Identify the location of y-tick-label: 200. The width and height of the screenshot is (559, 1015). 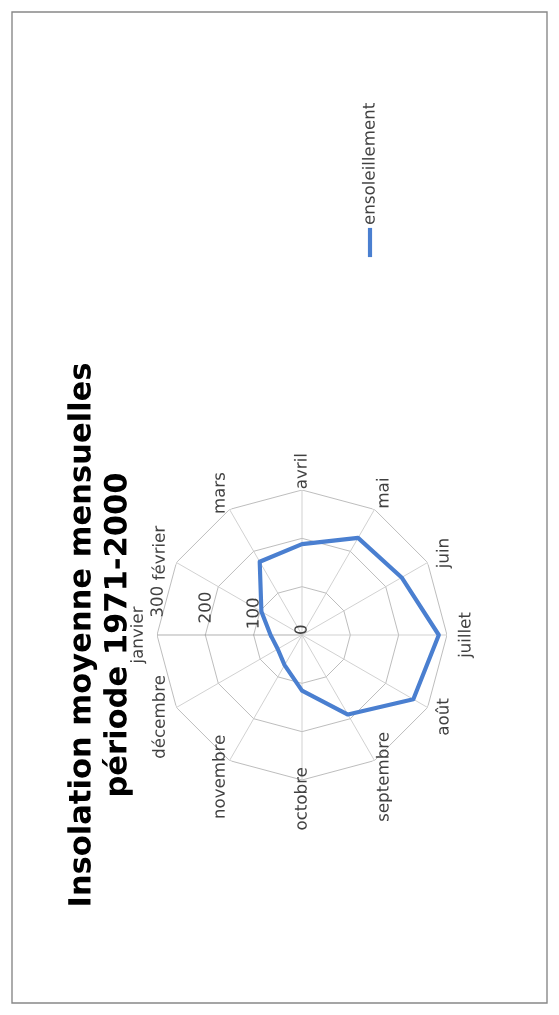
(204, 607).